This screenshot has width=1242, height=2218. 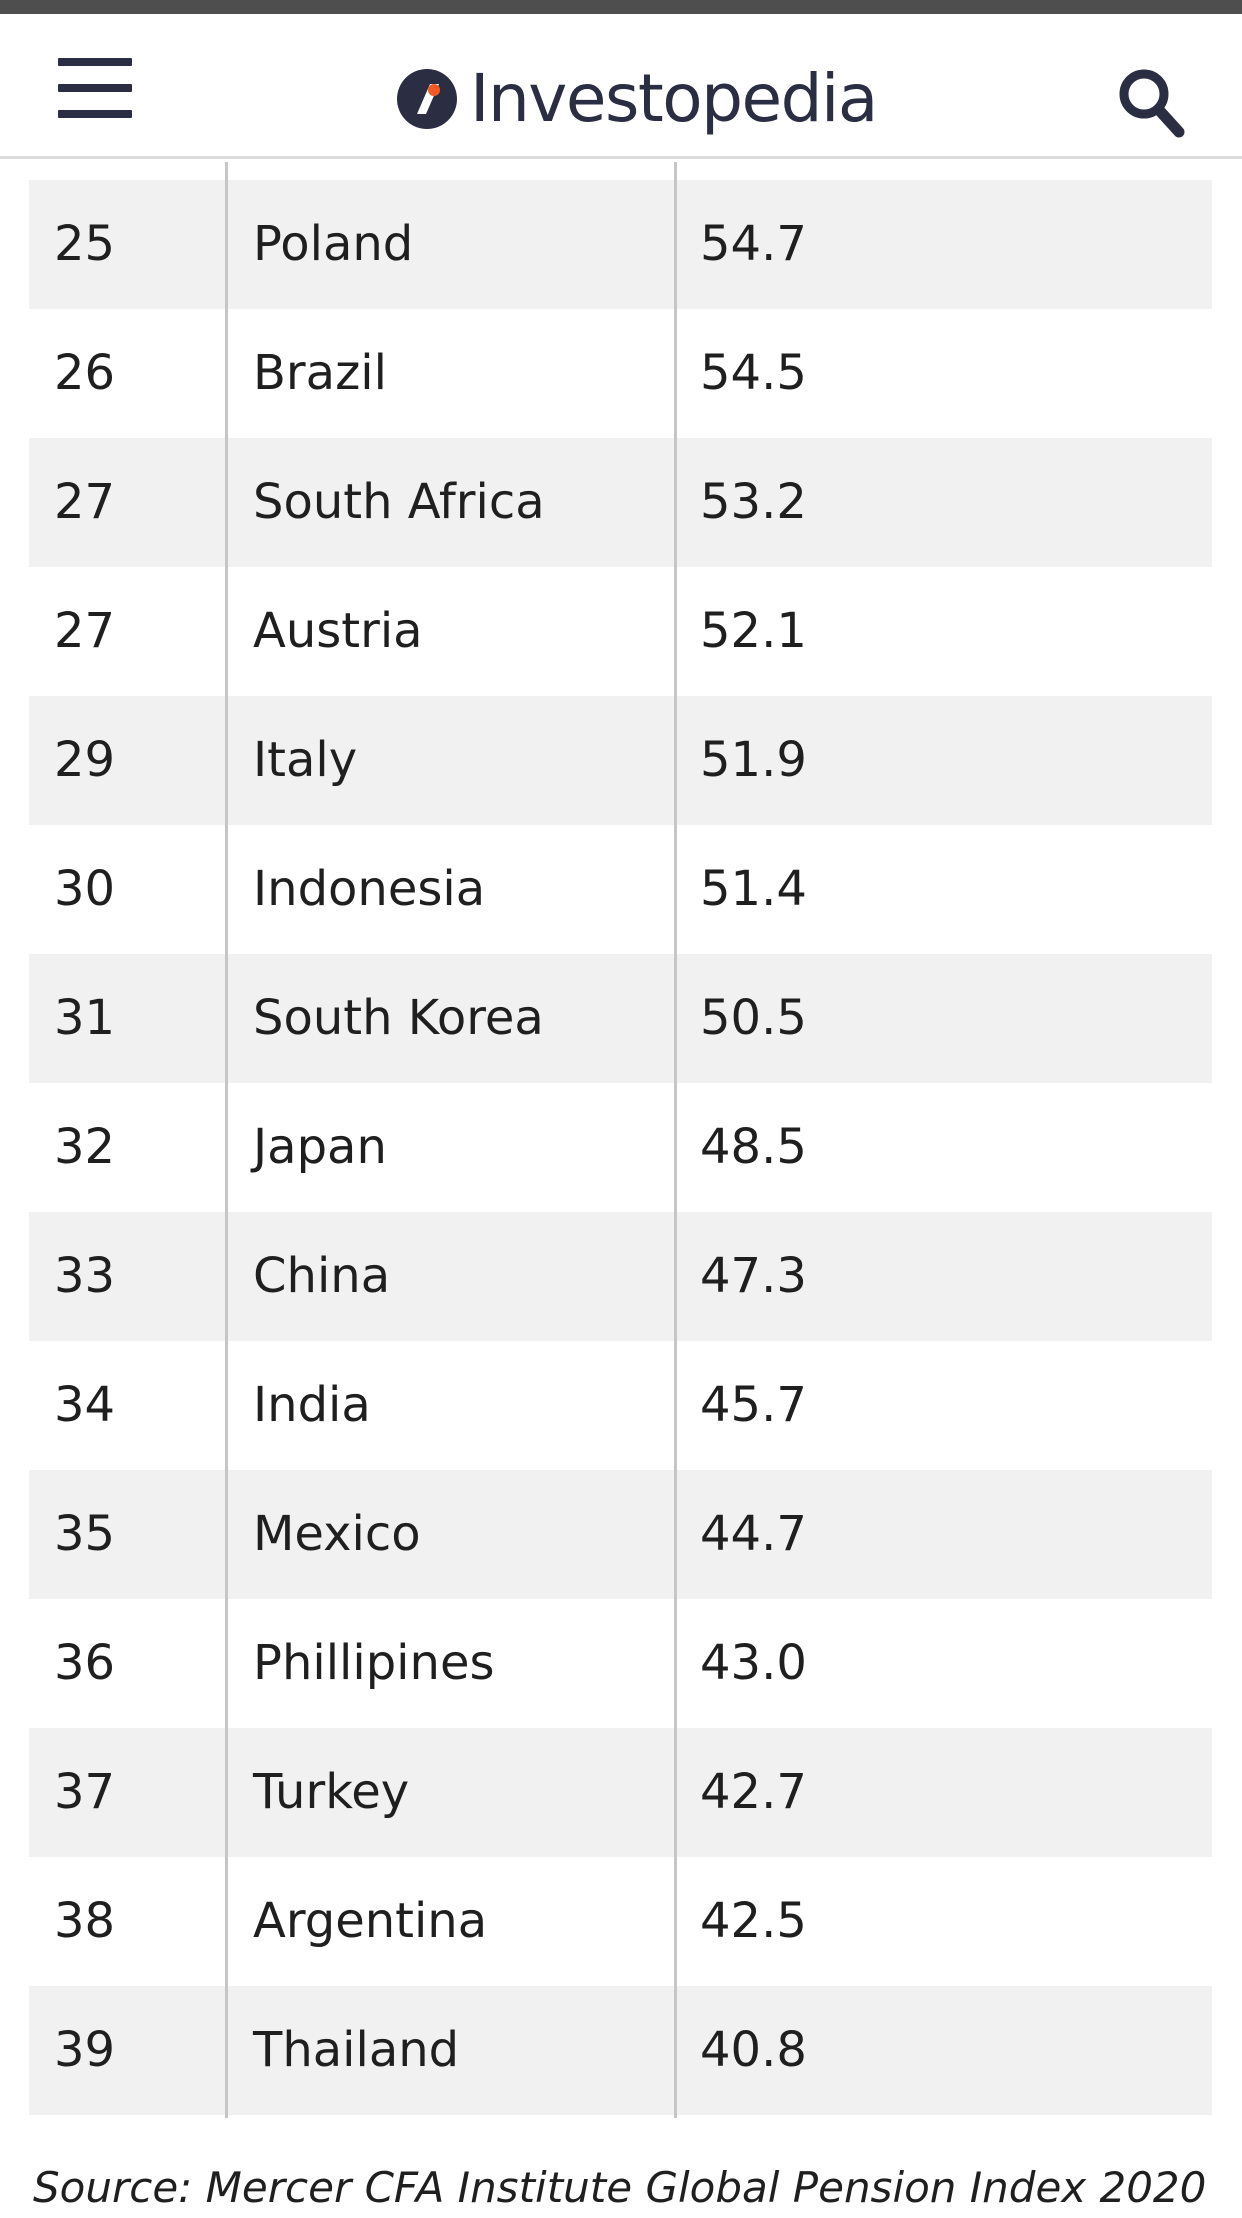 I want to click on site-logo: Investopedia, so click(x=637, y=99).